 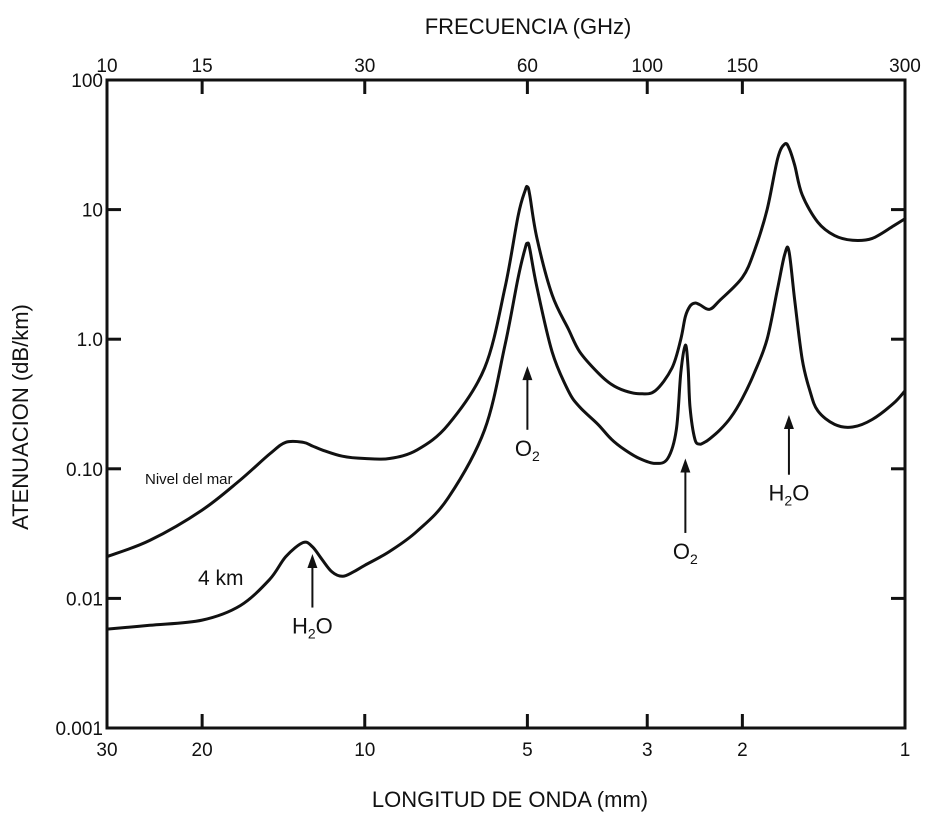 What do you see at coordinates (20, 417) in the screenshot?
I see `y-axis-title: ATENUACION (dB/km)` at bounding box center [20, 417].